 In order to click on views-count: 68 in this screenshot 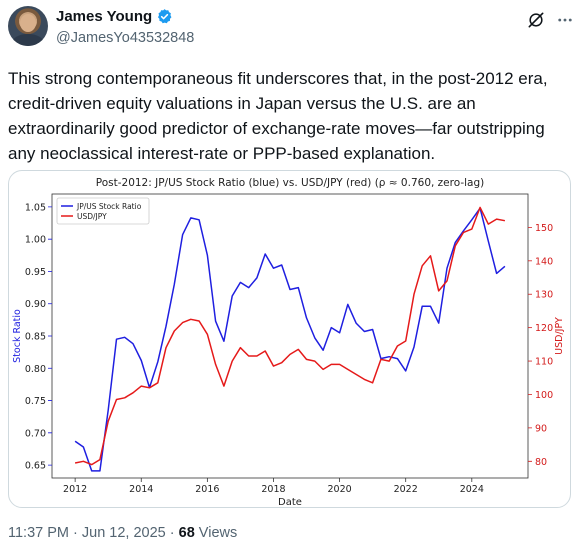, I will do `click(187, 533)`.